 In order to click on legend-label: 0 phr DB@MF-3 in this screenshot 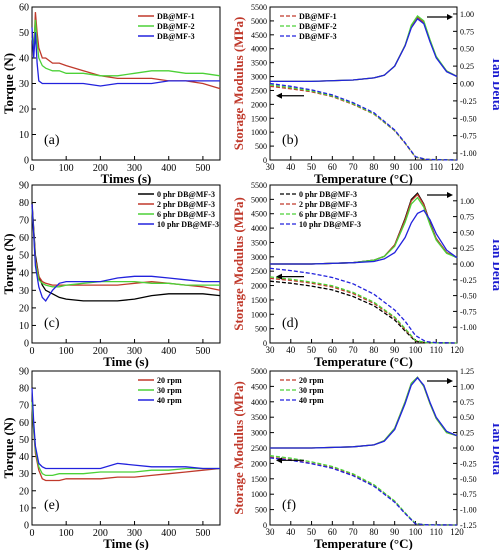, I will do `click(186, 194)`.